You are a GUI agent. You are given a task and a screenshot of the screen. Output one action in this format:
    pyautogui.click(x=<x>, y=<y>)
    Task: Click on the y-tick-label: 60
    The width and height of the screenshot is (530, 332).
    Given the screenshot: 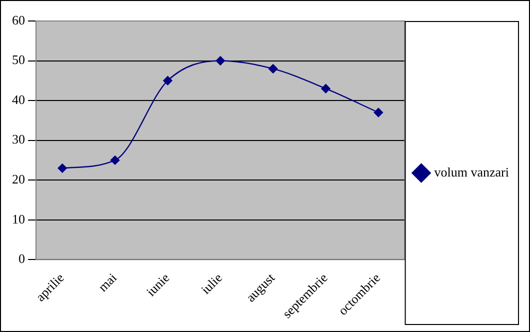 What is the action you would take?
    pyautogui.click(x=18, y=20)
    